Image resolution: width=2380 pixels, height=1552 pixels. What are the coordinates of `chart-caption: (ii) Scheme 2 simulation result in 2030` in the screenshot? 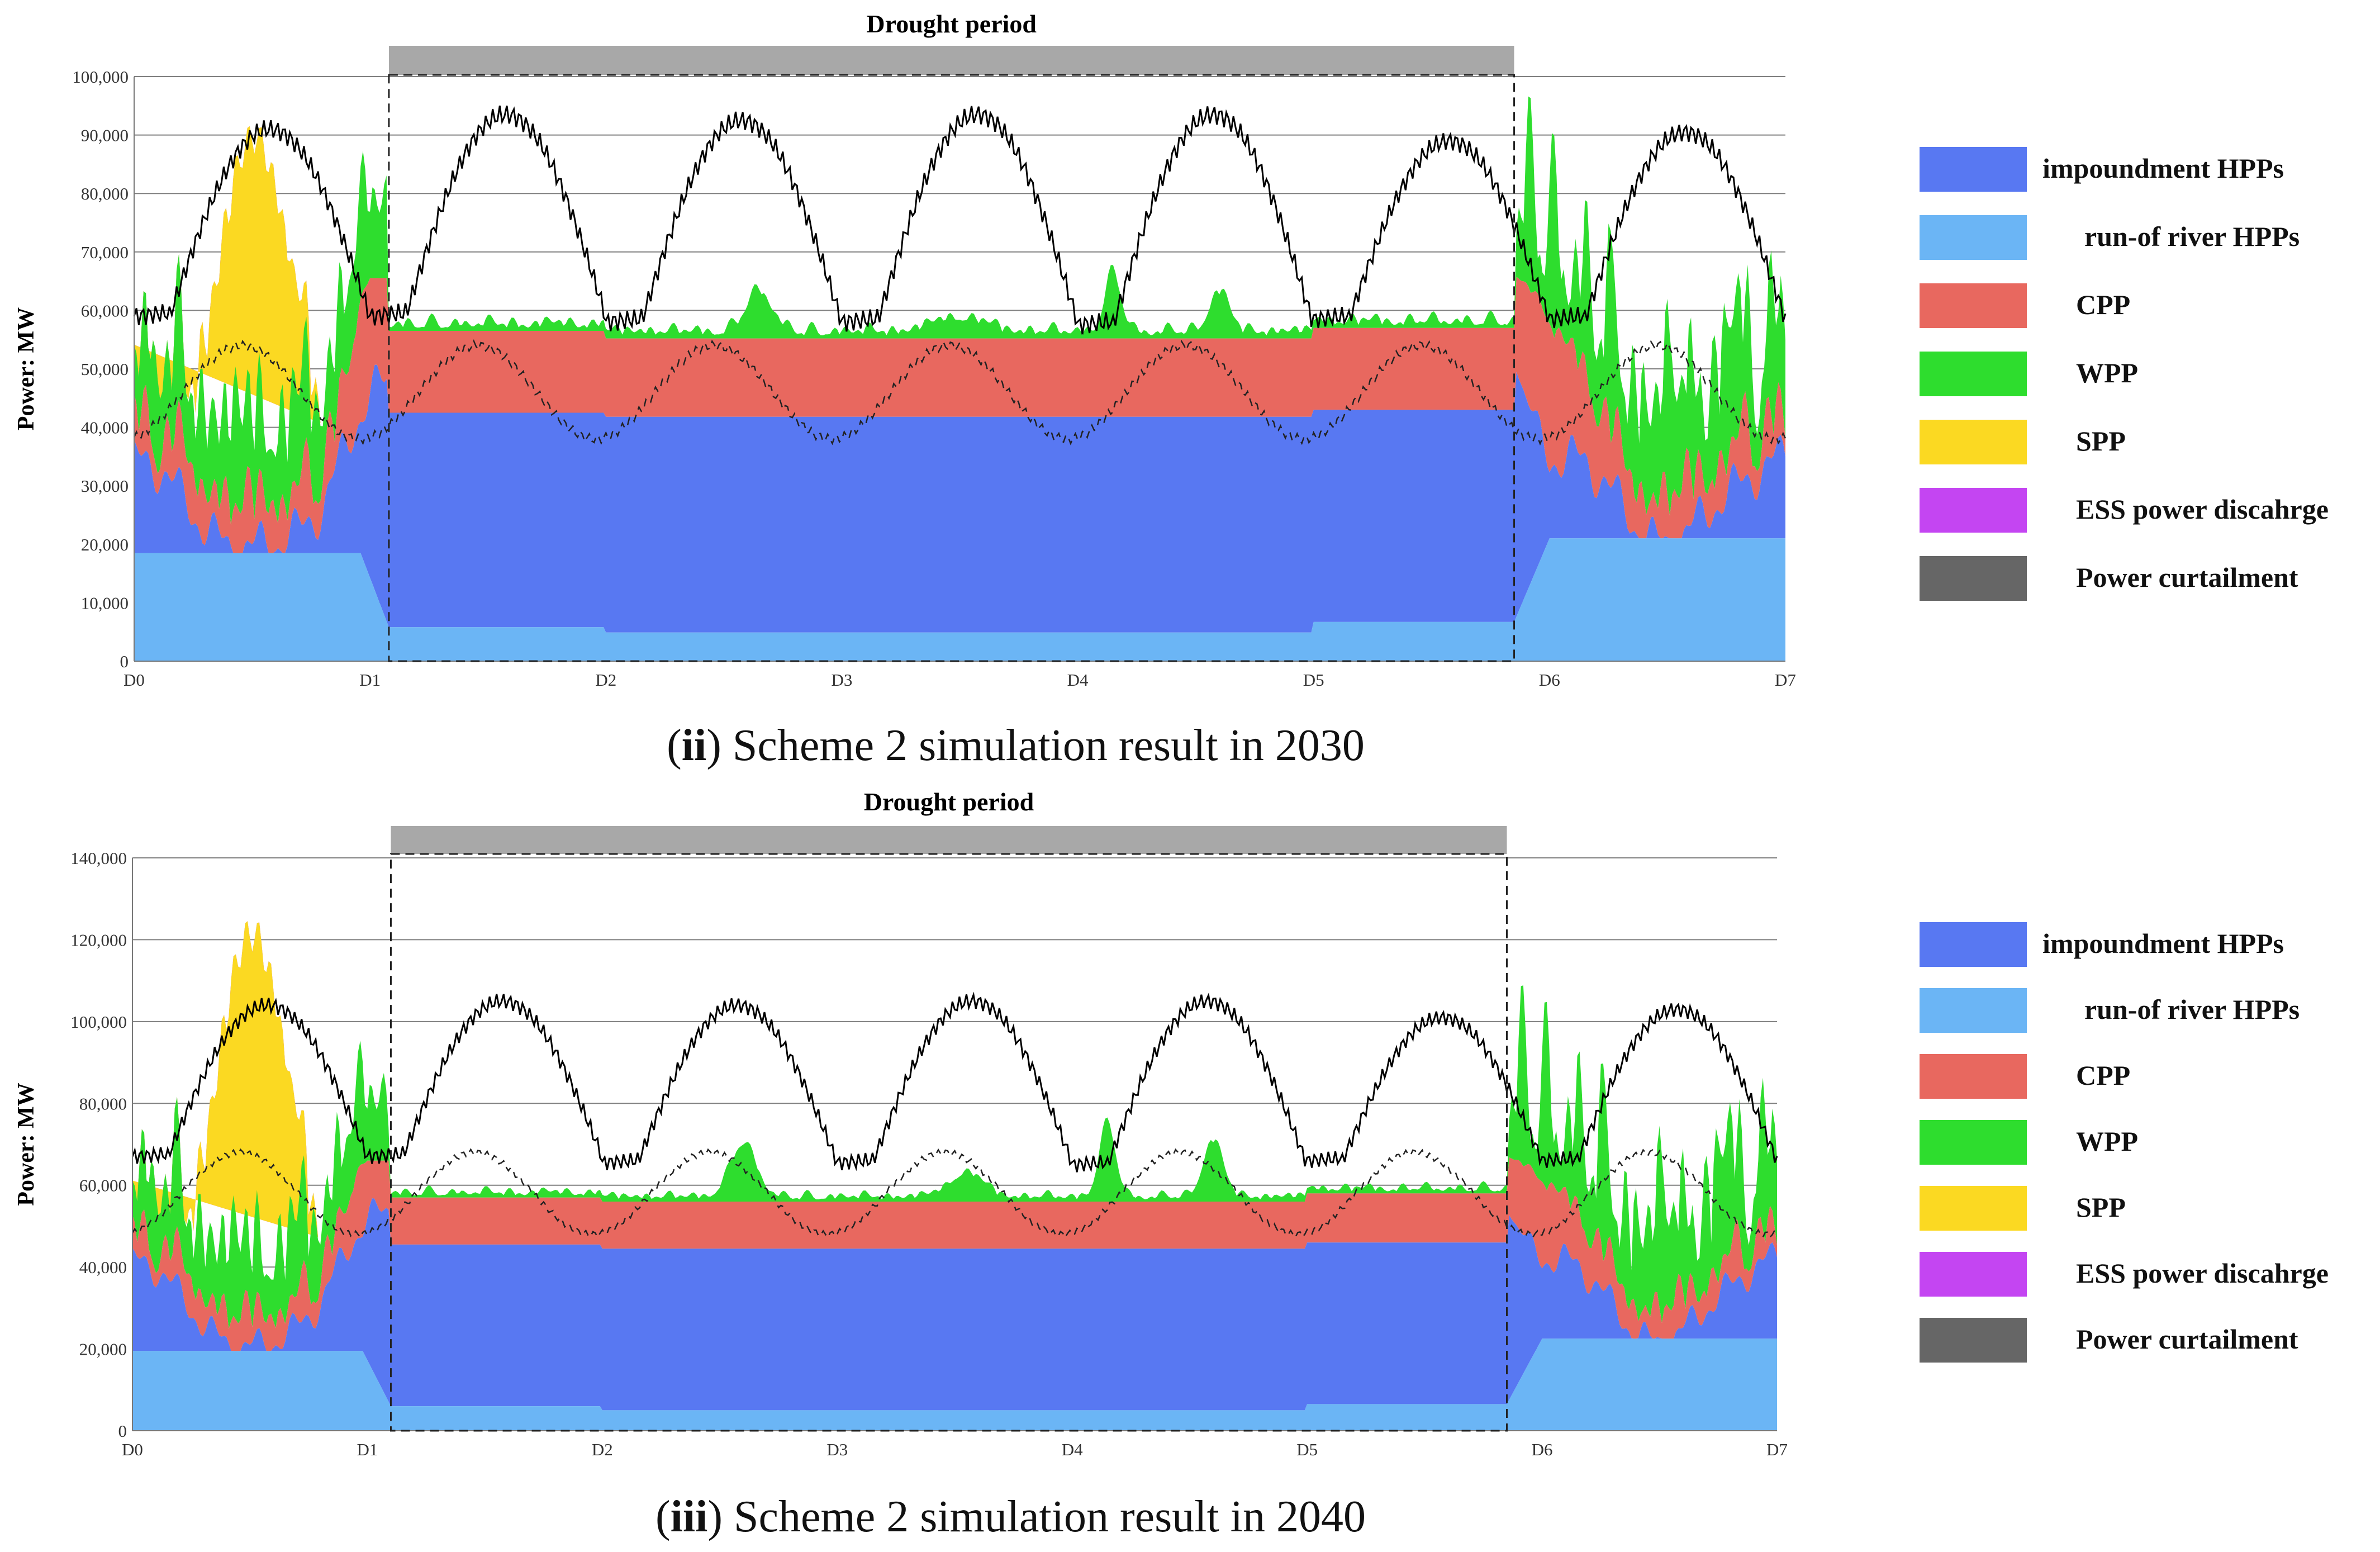 It's located at (1016, 746).